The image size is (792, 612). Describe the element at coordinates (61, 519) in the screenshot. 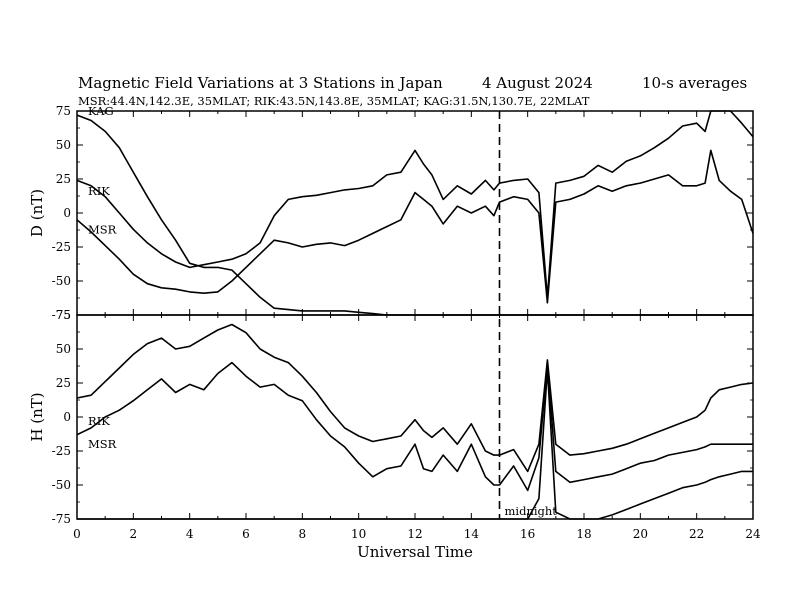

I see `h-panel-ytick-label: -75` at that location.